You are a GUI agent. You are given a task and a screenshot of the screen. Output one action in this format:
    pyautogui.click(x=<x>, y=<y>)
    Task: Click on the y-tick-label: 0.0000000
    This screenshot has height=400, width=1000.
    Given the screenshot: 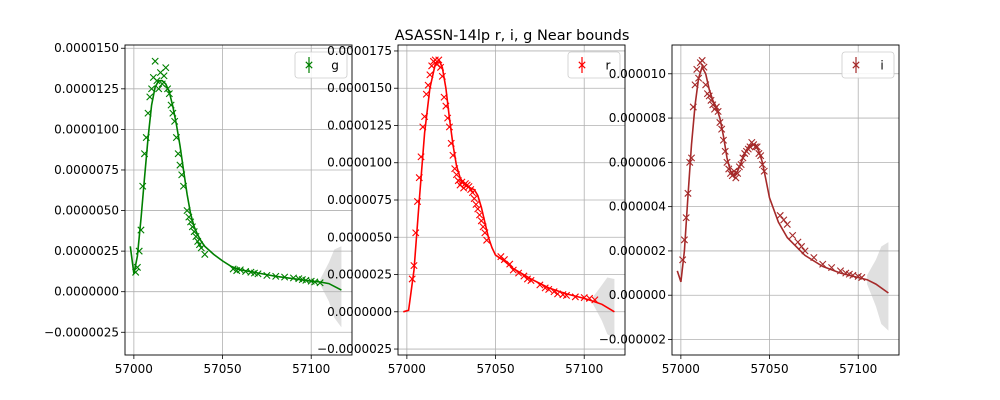 What is the action you would take?
    pyautogui.click(x=86, y=292)
    